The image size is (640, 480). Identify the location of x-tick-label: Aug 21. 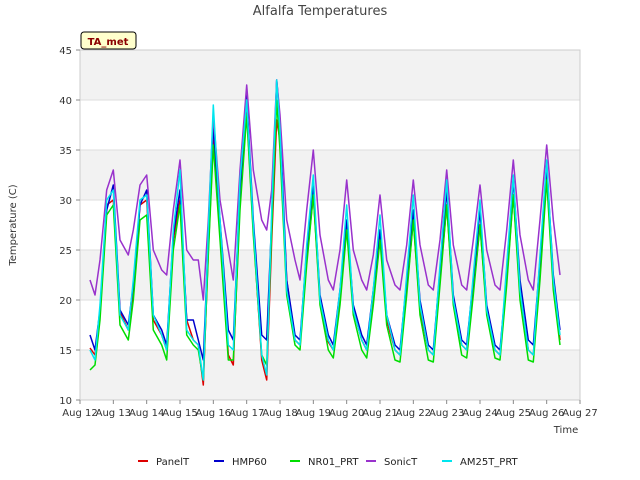
(379, 413).